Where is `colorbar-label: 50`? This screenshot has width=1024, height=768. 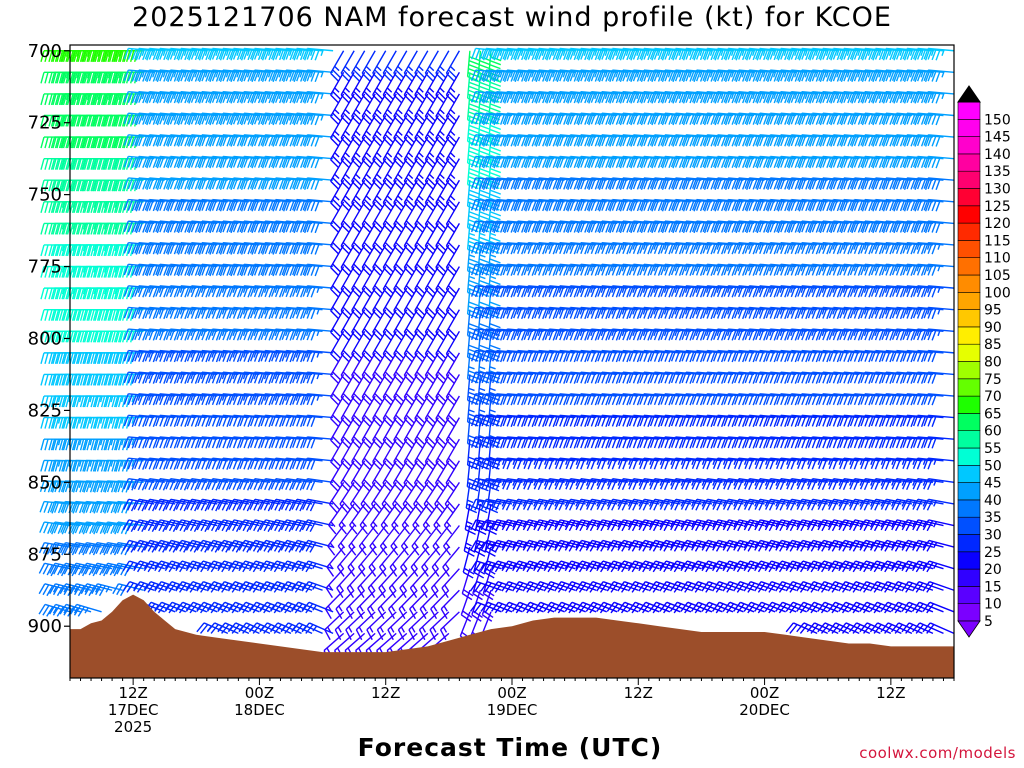
colorbar-label: 50 is located at coordinates (993, 466).